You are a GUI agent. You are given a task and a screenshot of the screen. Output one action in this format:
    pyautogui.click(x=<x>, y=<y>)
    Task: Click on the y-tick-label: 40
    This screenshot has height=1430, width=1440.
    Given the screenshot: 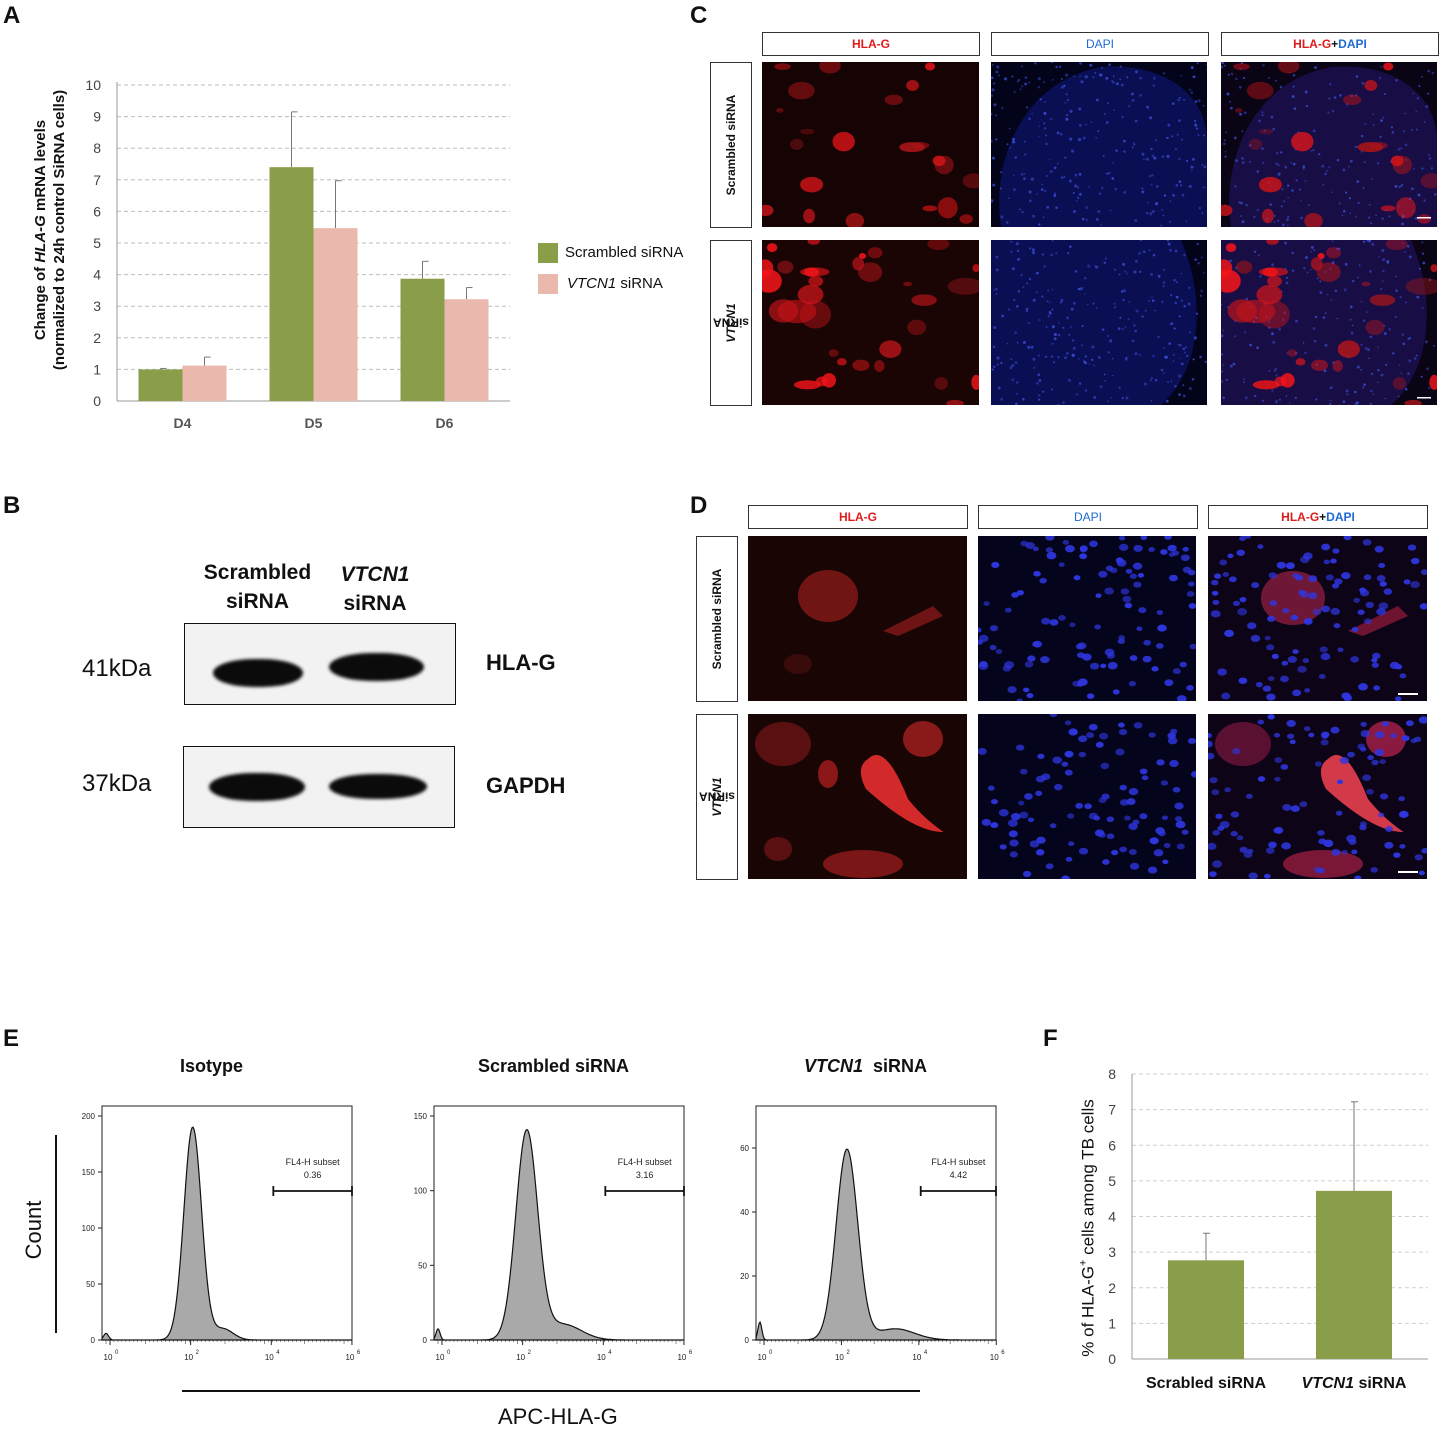 What is the action you would take?
    pyautogui.click(x=744, y=1212)
    